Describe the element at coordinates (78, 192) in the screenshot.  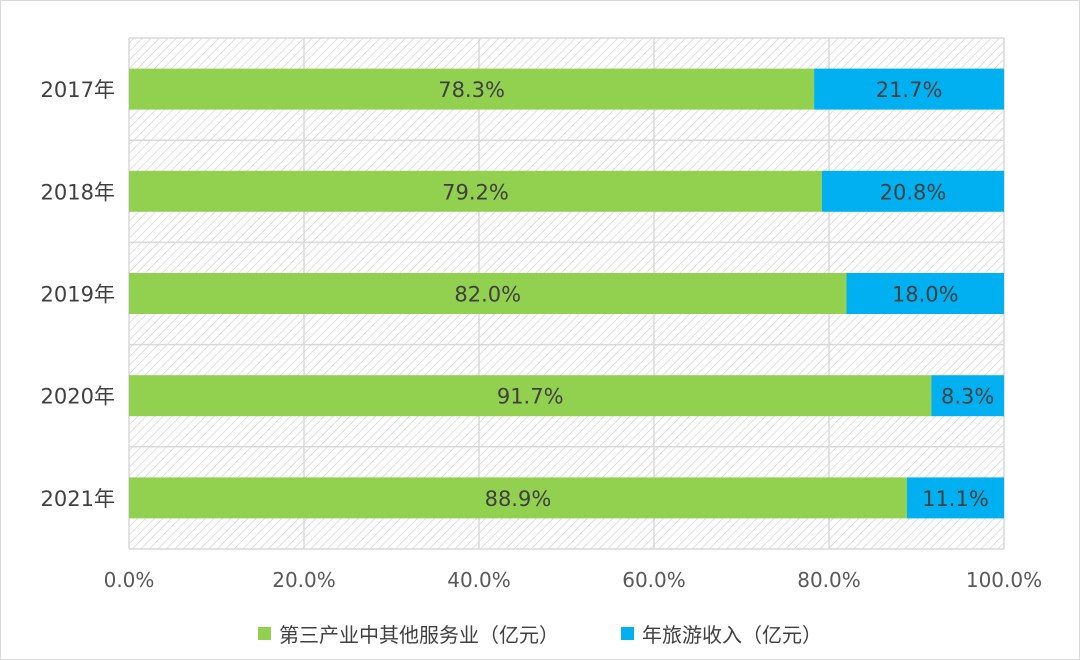
I see `y-category-label: 2018年` at that location.